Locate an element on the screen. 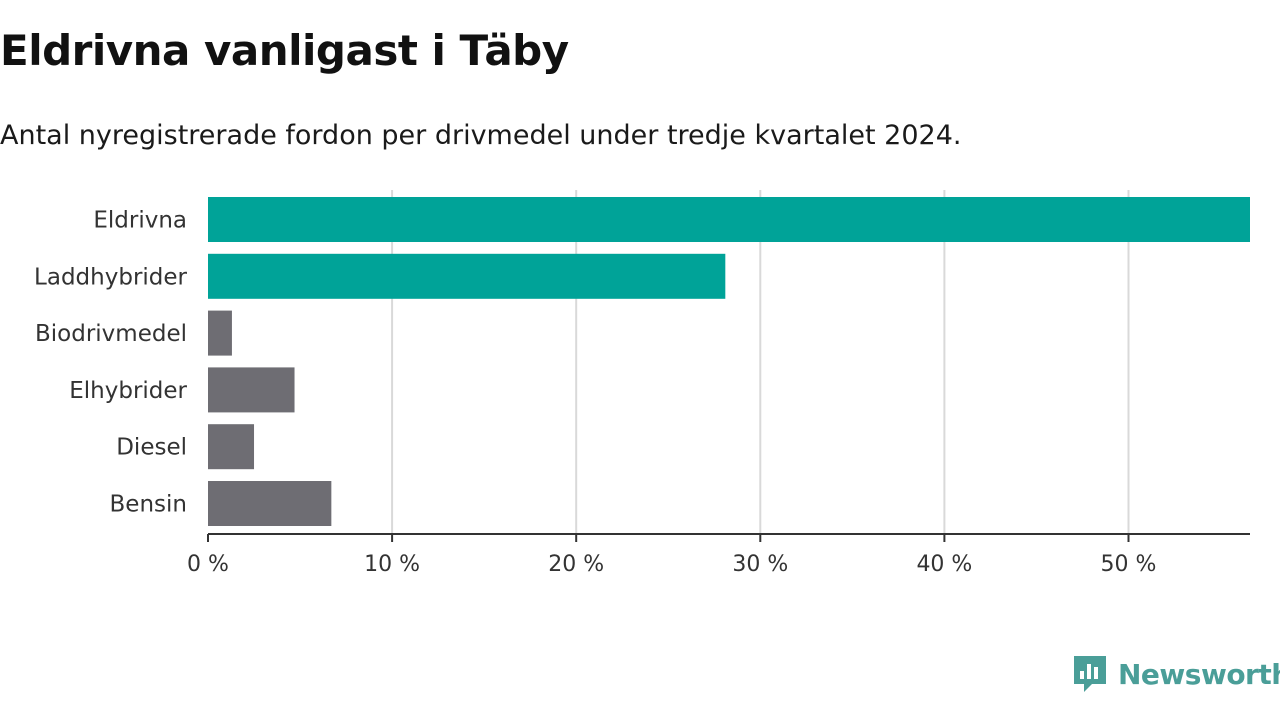 The height and width of the screenshot is (720, 1280). bar-biodrivmedel is located at coordinates (220, 333).